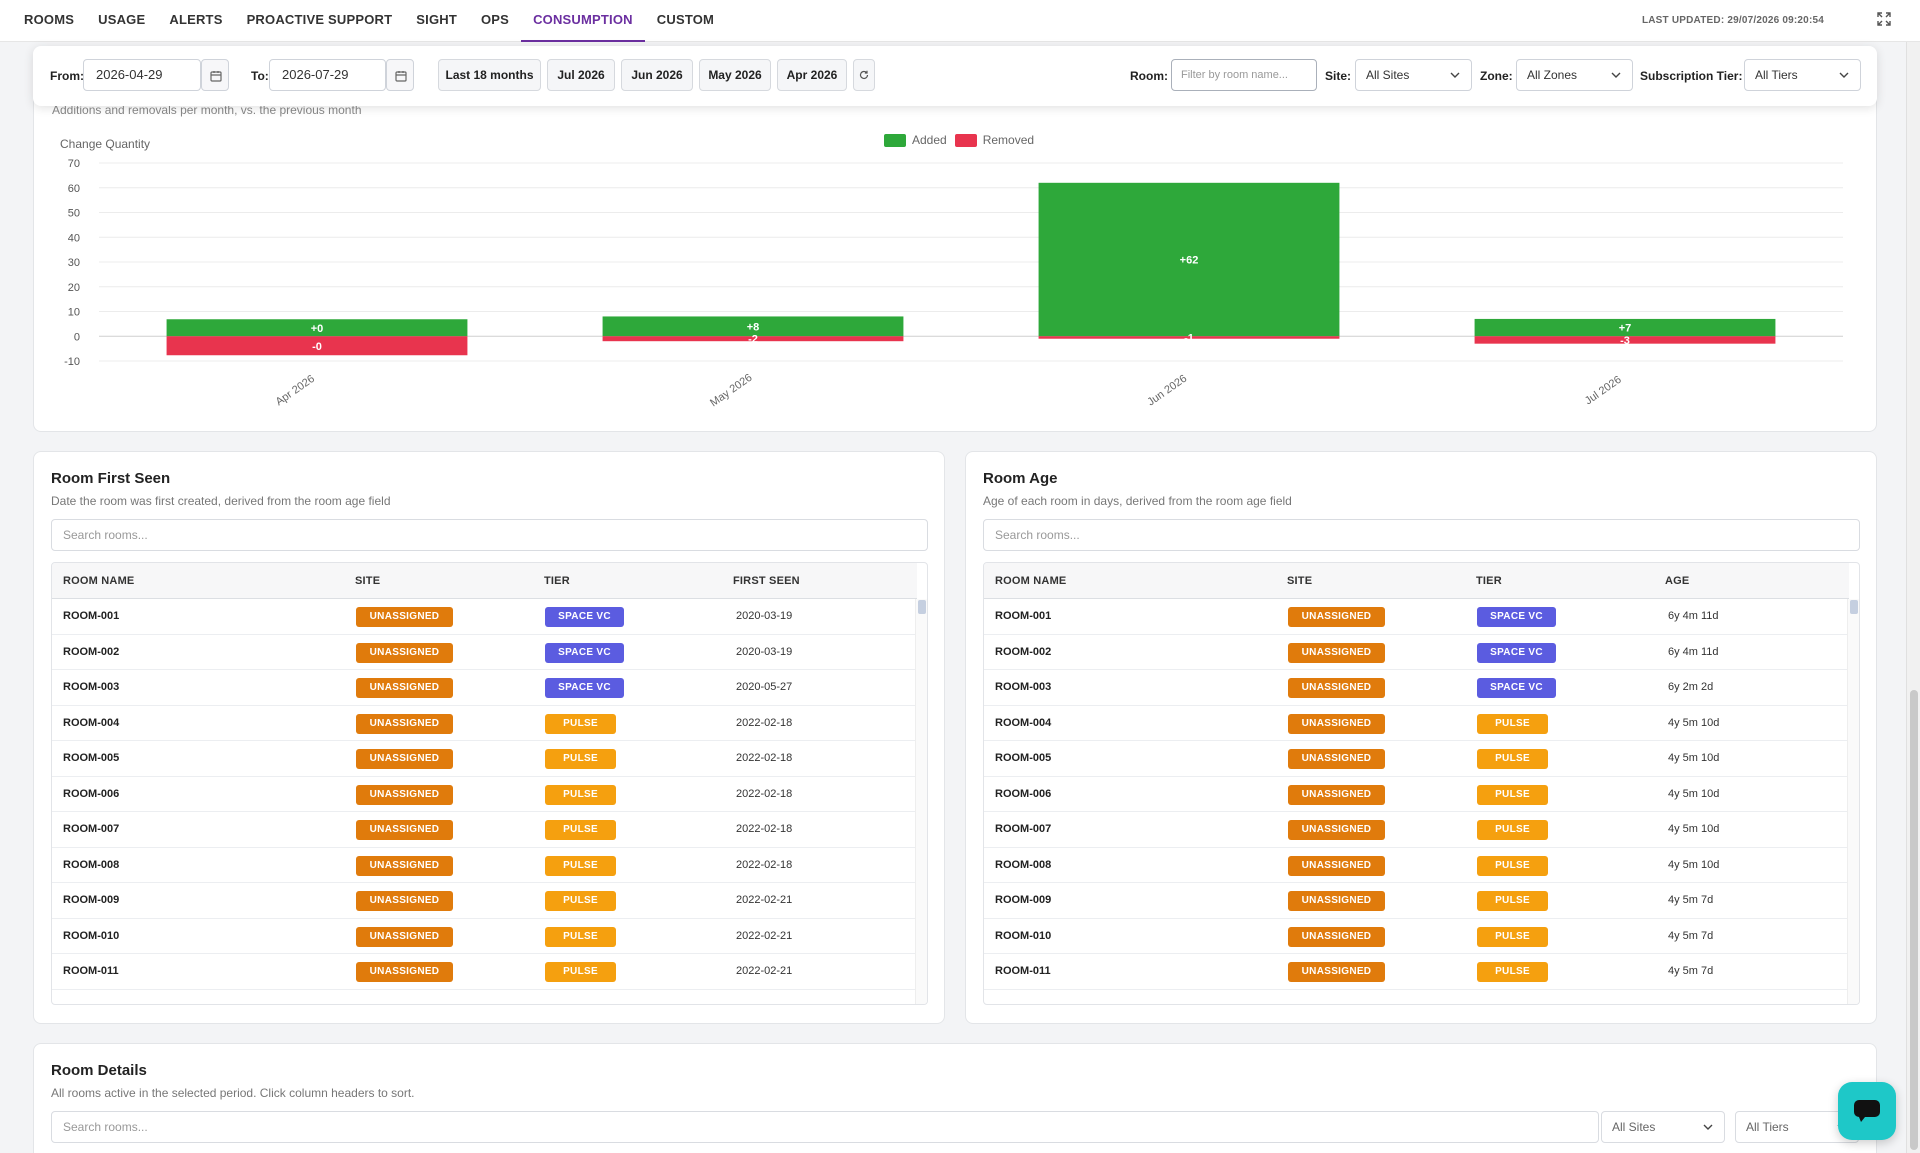 The width and height of the screenshot is (1920, 1153). What do you see at coordinates (484, 688) in the screenshot?
I see `table-row: ROOM-003 UNASSIGNED SPACE VC 2020-05-27` at bounding box center [484, 688].